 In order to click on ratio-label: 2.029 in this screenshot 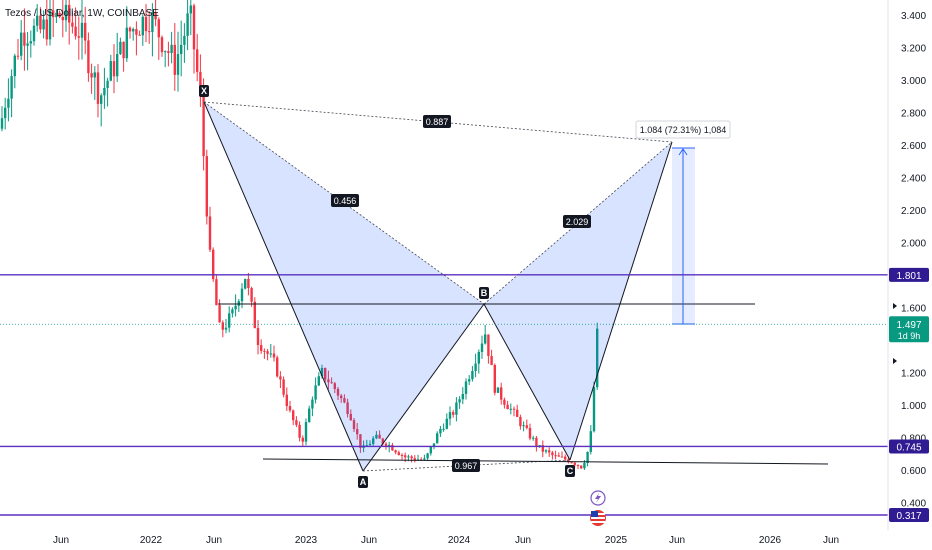, I will do `click(577, 222)`.